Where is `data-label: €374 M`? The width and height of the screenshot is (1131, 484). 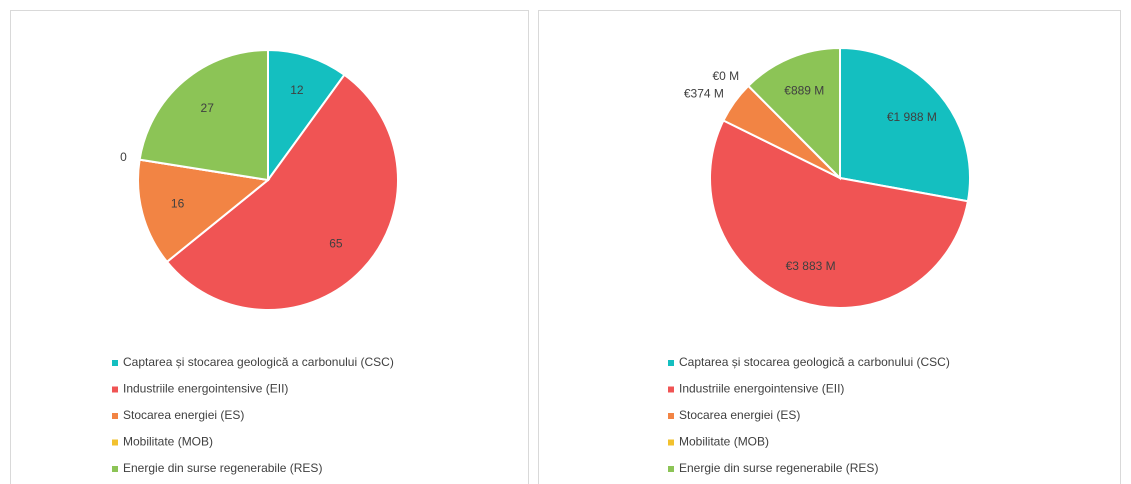
data-label: €374 M is located at coordinates (704, 94).